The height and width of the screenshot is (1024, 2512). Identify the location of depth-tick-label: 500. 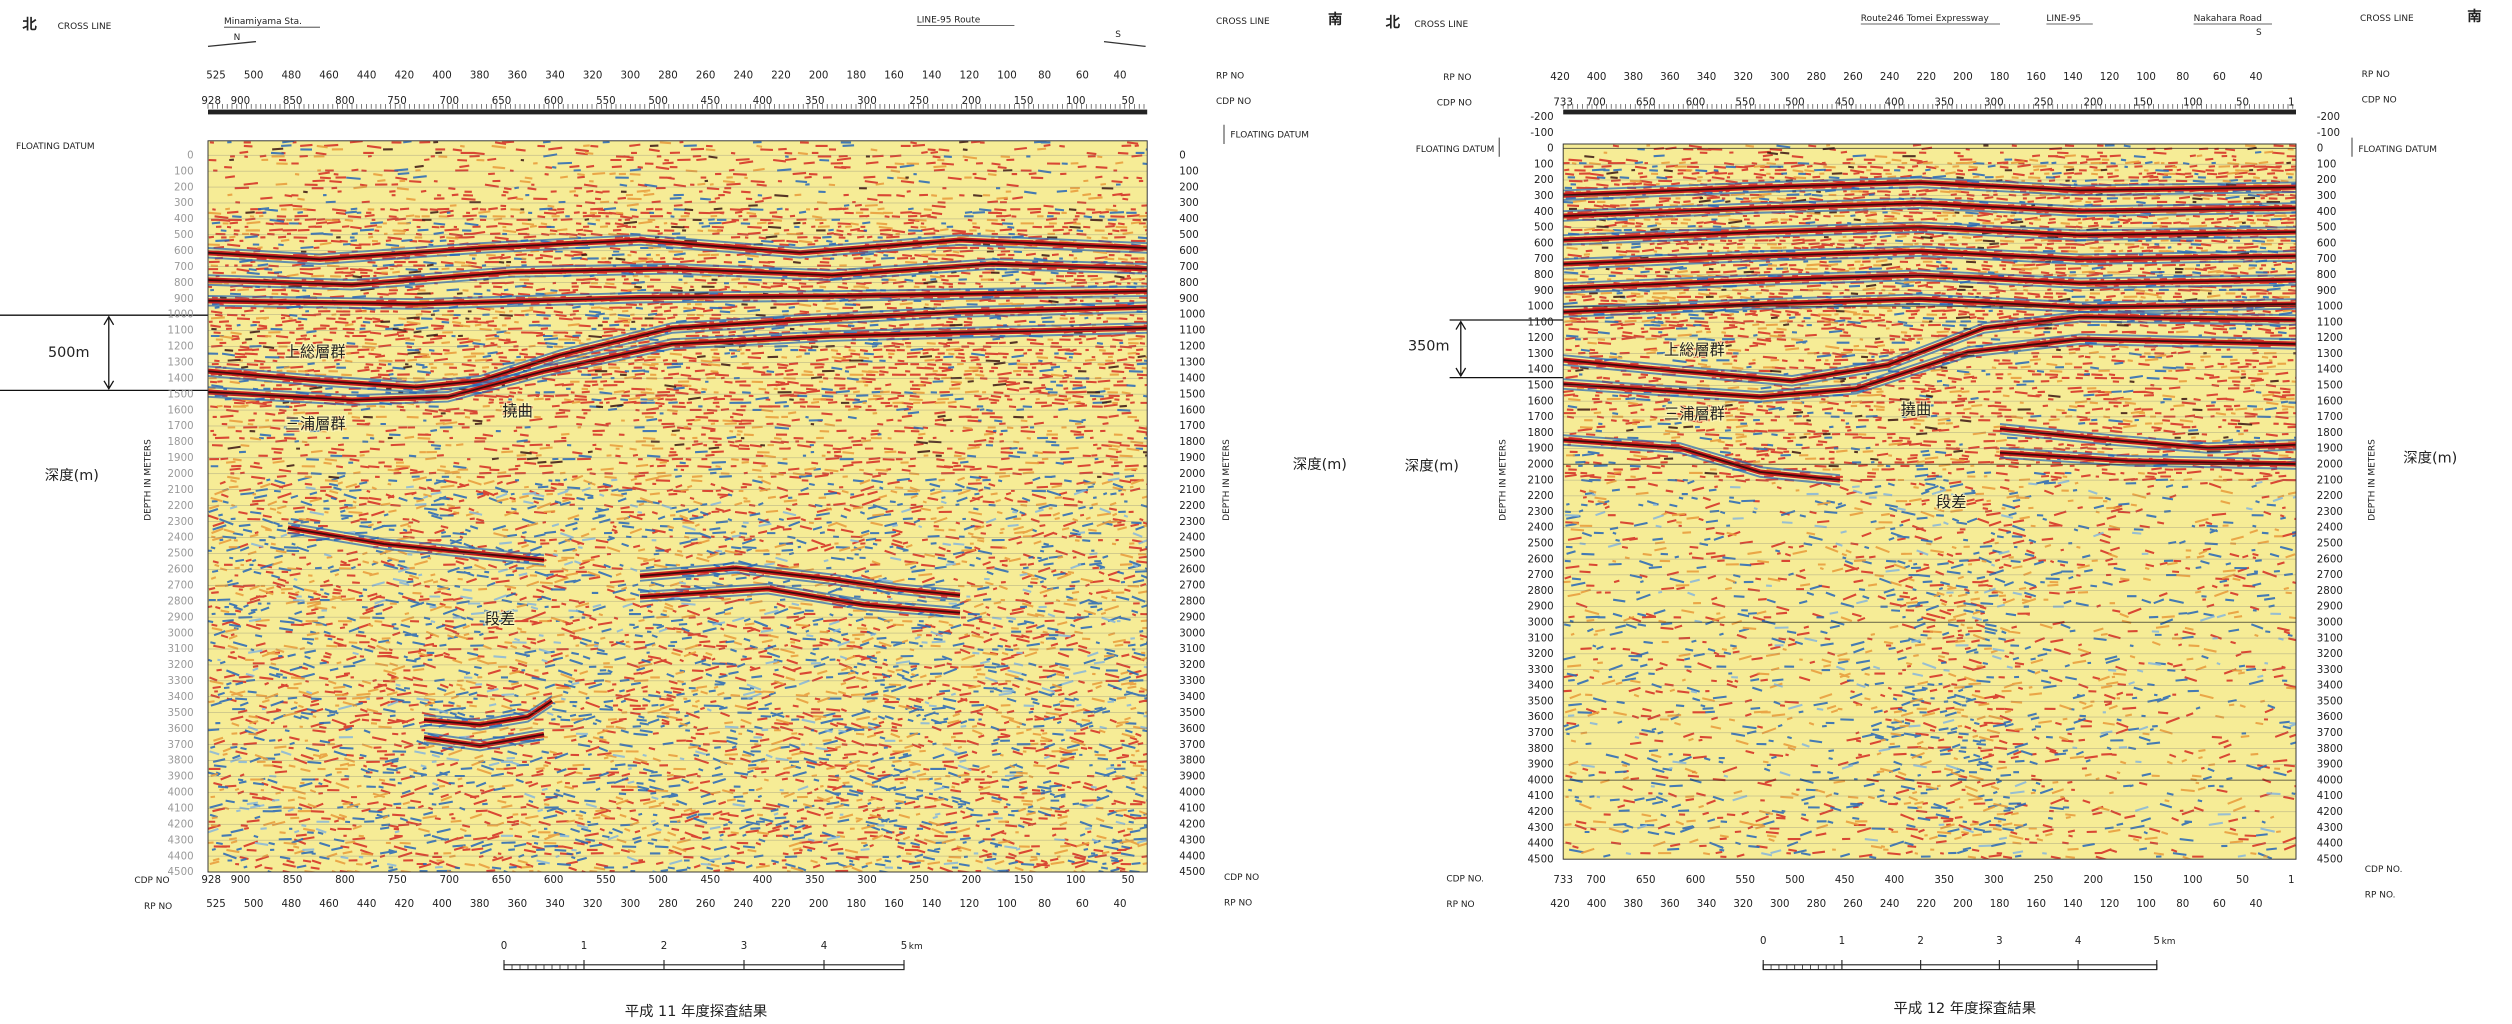
(1544, 228).